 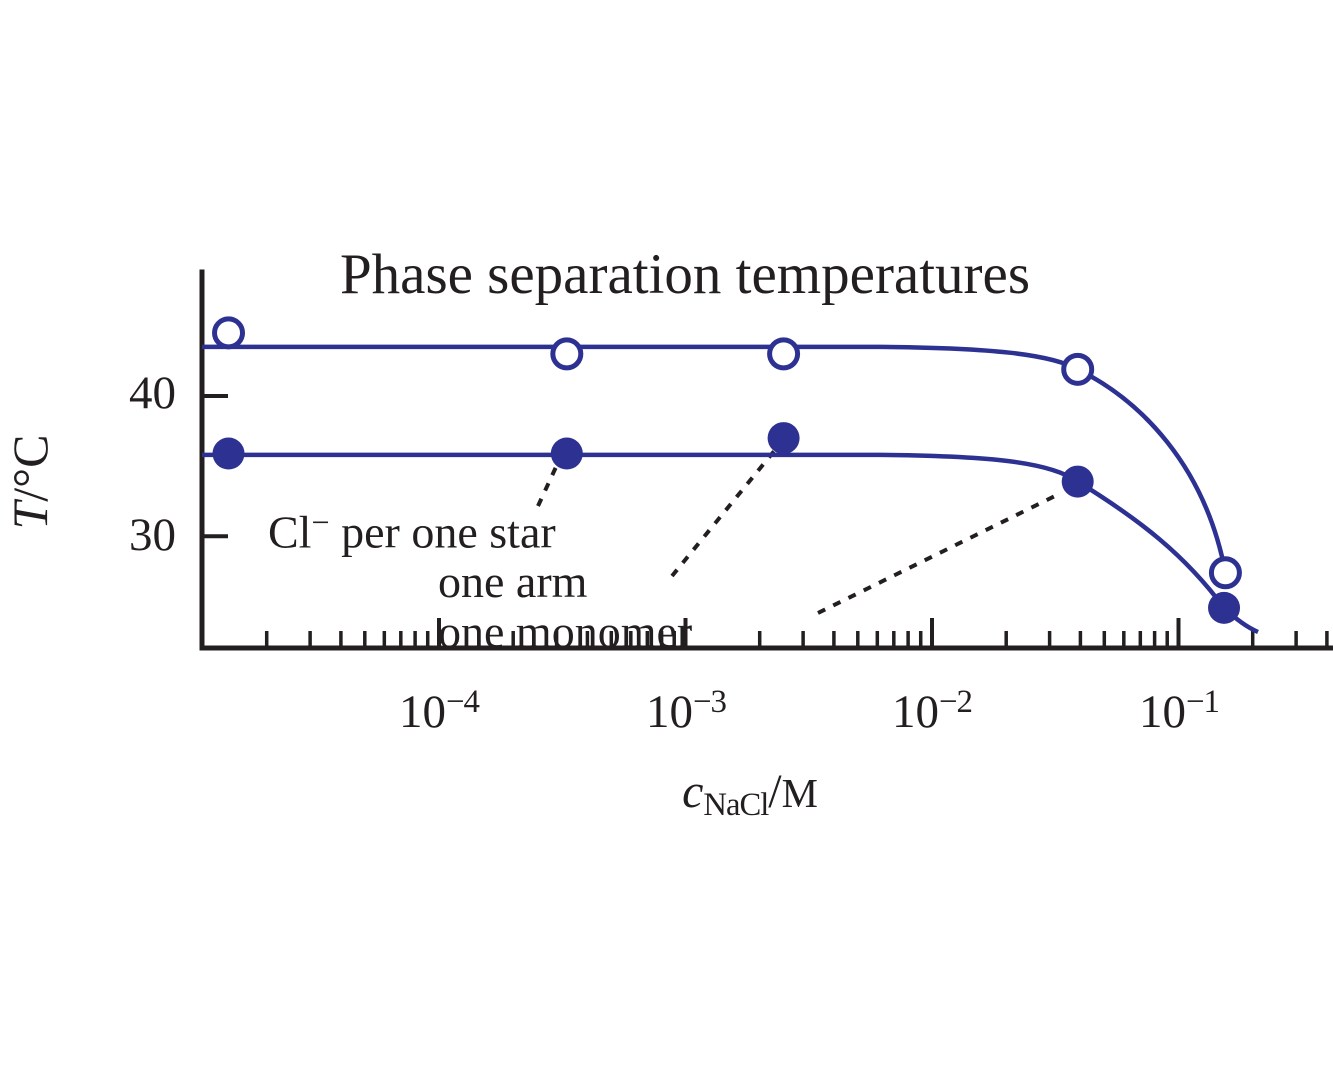 I want to click on x-tick-label-1e-4: 10−4, so click(x=439, y=711).